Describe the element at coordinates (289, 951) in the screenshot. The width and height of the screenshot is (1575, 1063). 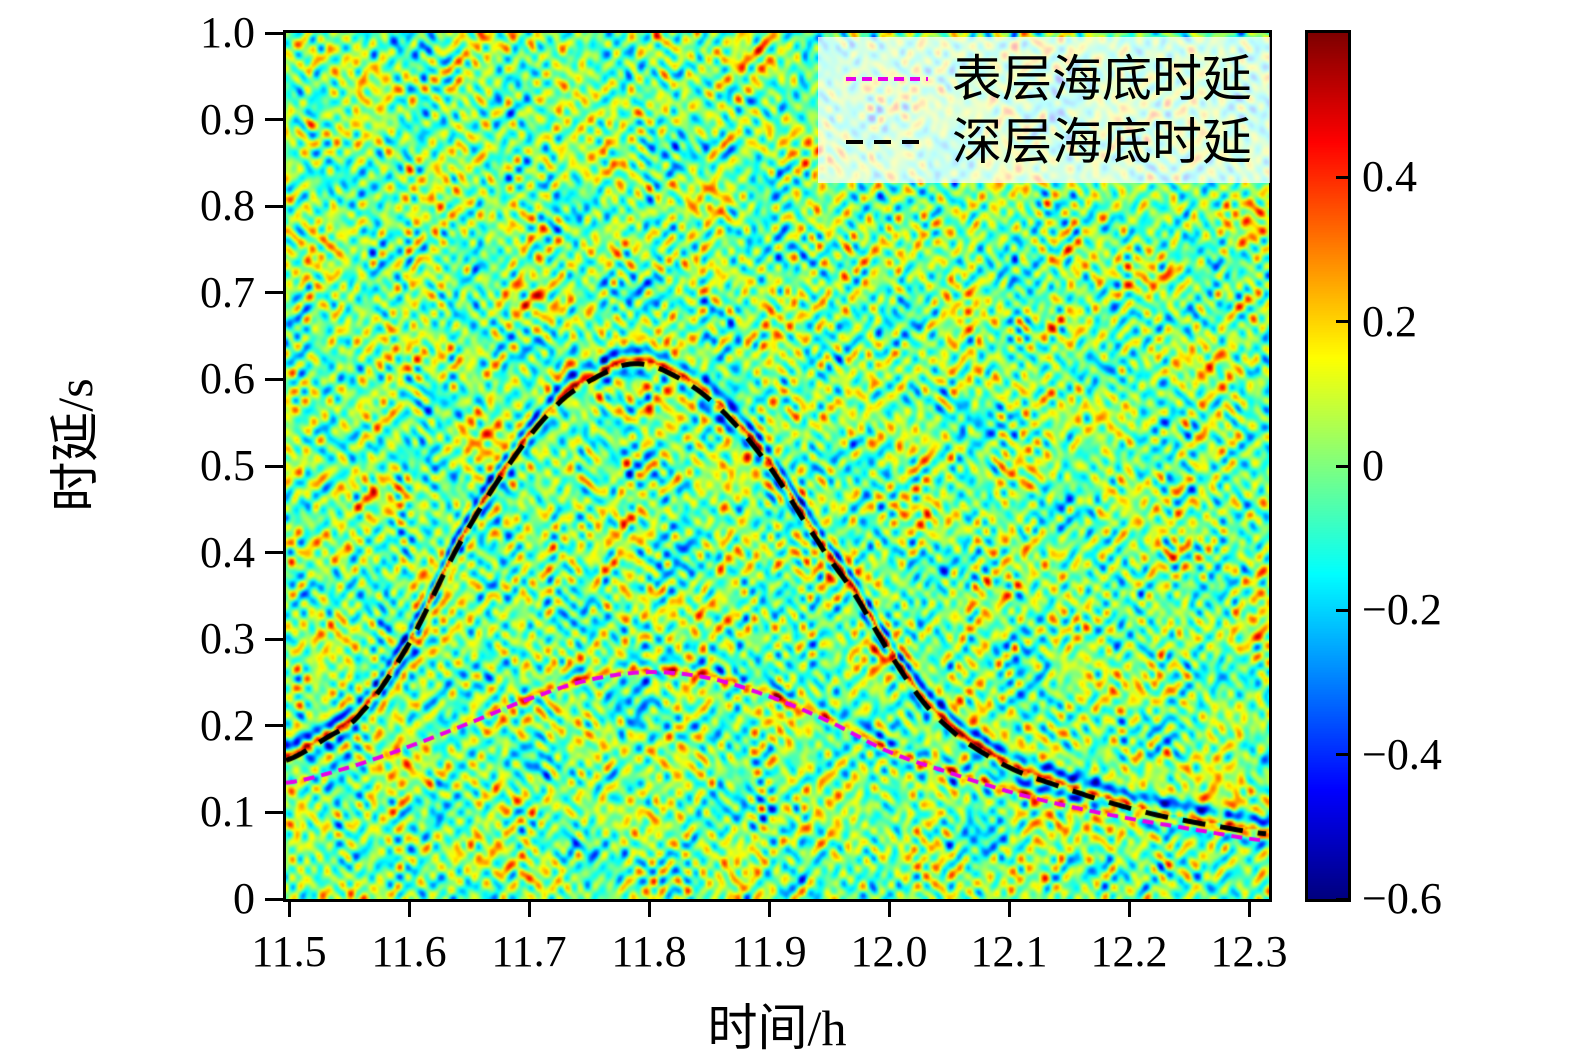
I see `x-tick-label: 11.5` at that location.